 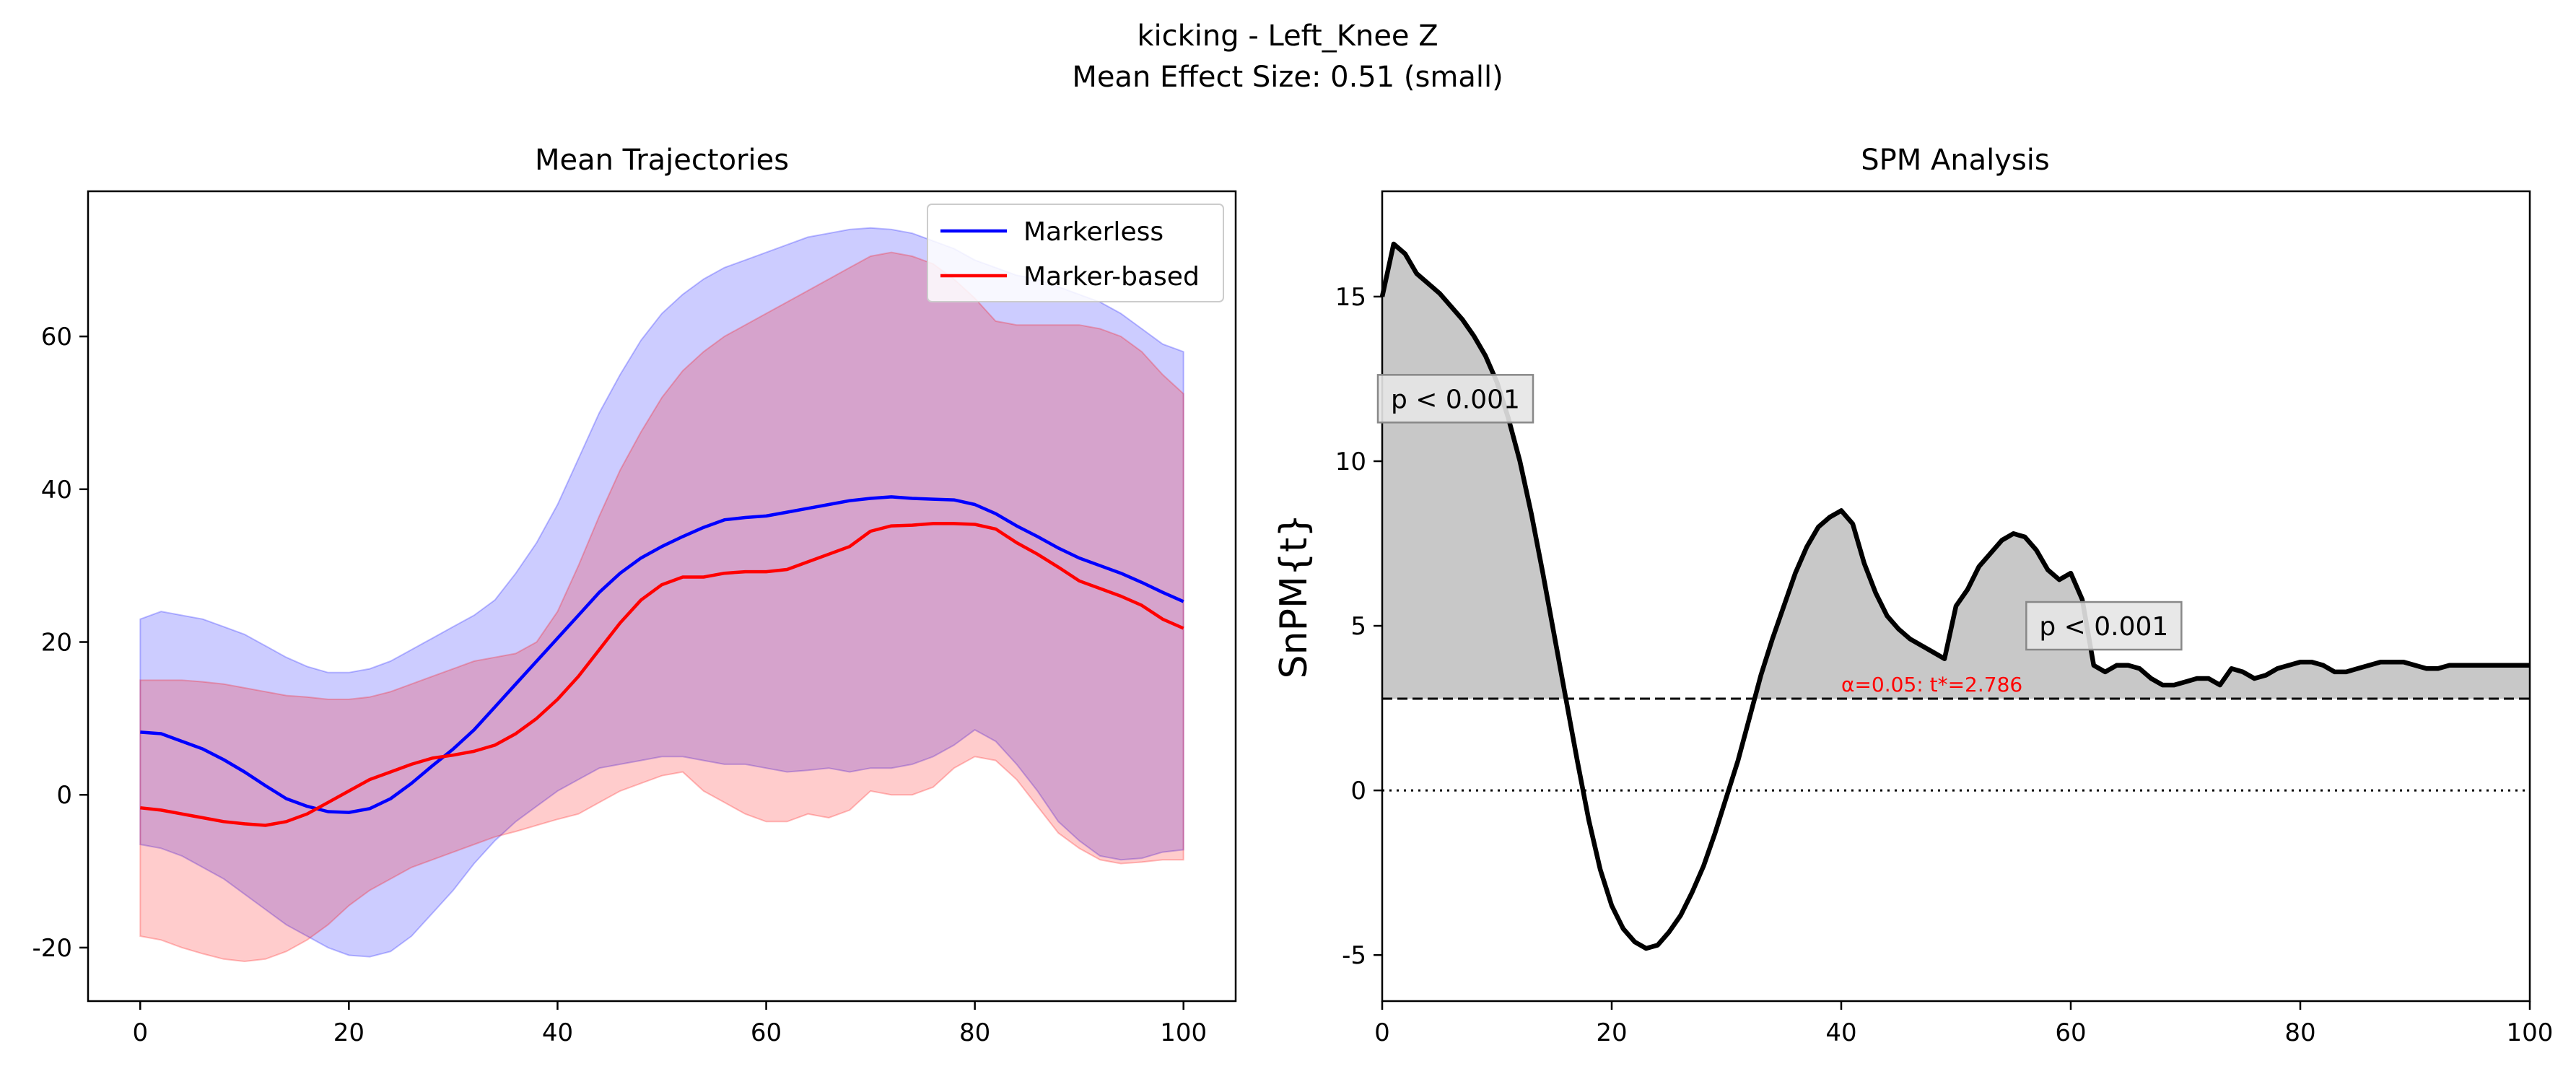 What do you see at coordinates (766, 1033) in the screenshot?
I see `left-xtick-label: 60` at bounding box center [766, 1033].